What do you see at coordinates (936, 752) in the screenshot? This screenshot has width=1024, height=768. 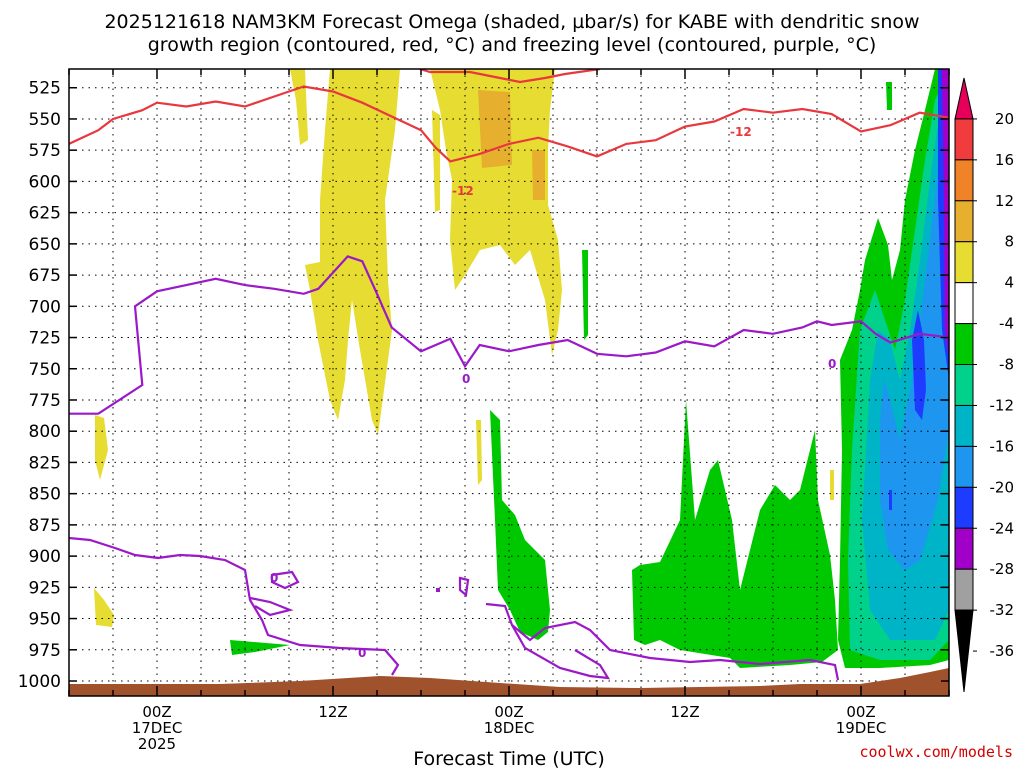 I see `credit-text: coolwx.com/models` at bounding box center [936, 752].